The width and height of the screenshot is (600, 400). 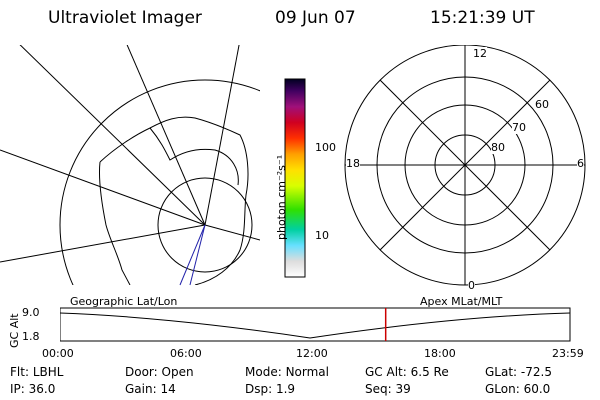 I want to click on info-seq: Seq: 39, so click(x=388, y=389).